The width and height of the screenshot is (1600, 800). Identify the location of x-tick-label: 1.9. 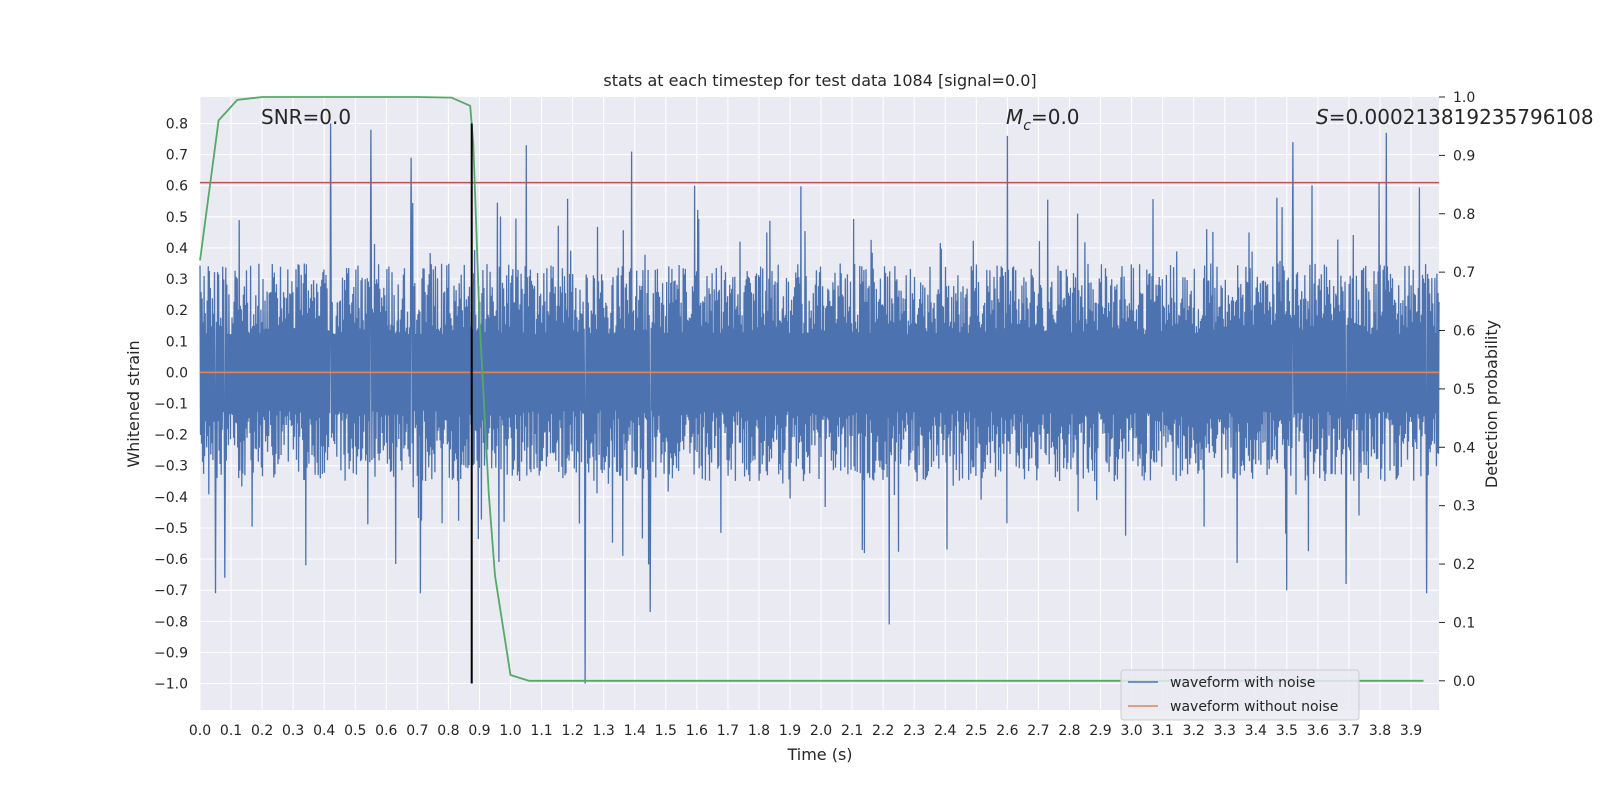
(790, 731).